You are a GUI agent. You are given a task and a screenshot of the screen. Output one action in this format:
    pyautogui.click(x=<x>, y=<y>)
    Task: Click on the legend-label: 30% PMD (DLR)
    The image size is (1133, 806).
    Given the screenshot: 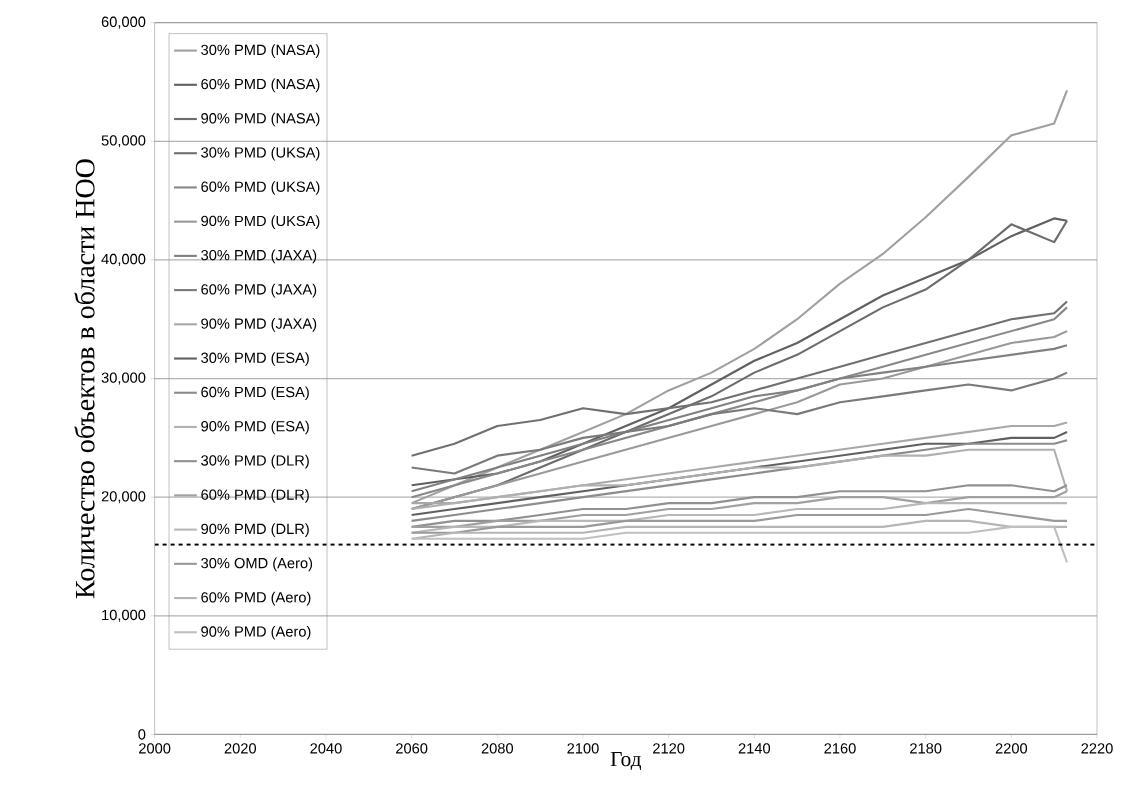 What is the action you would take?
    pyautogui.click(x=255, y=461)
    